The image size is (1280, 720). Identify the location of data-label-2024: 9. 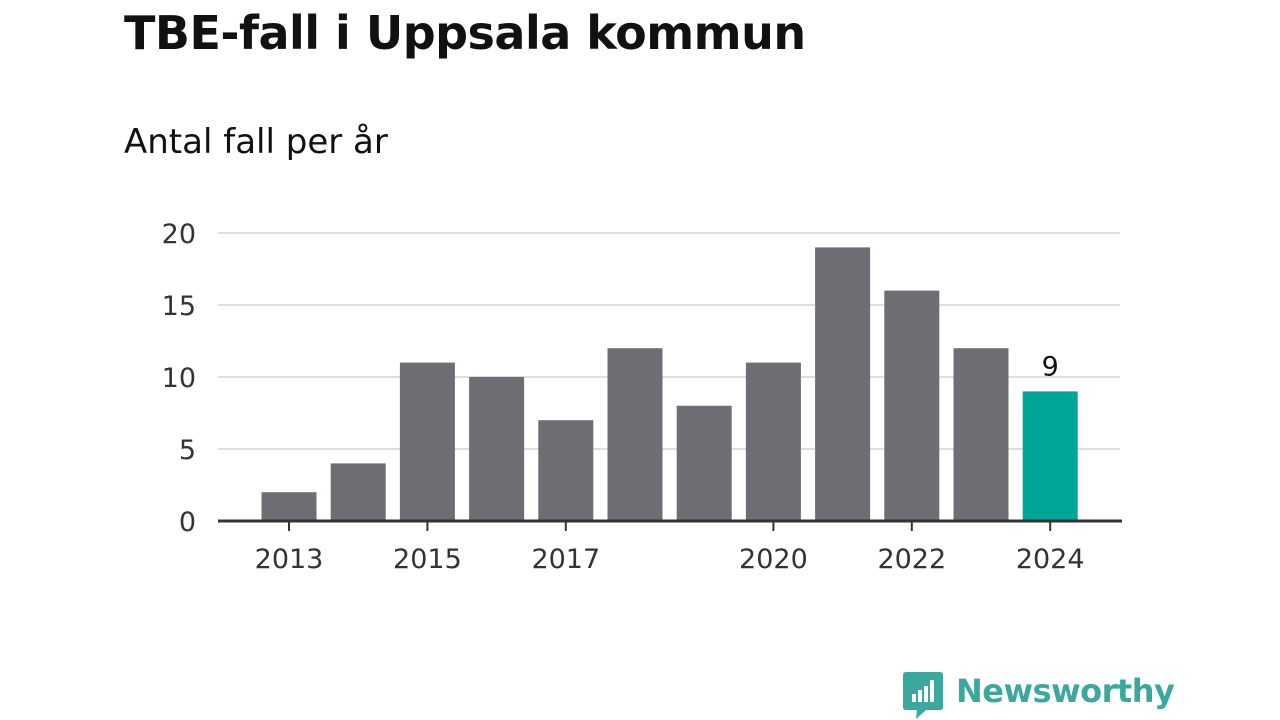
(1050, 366).